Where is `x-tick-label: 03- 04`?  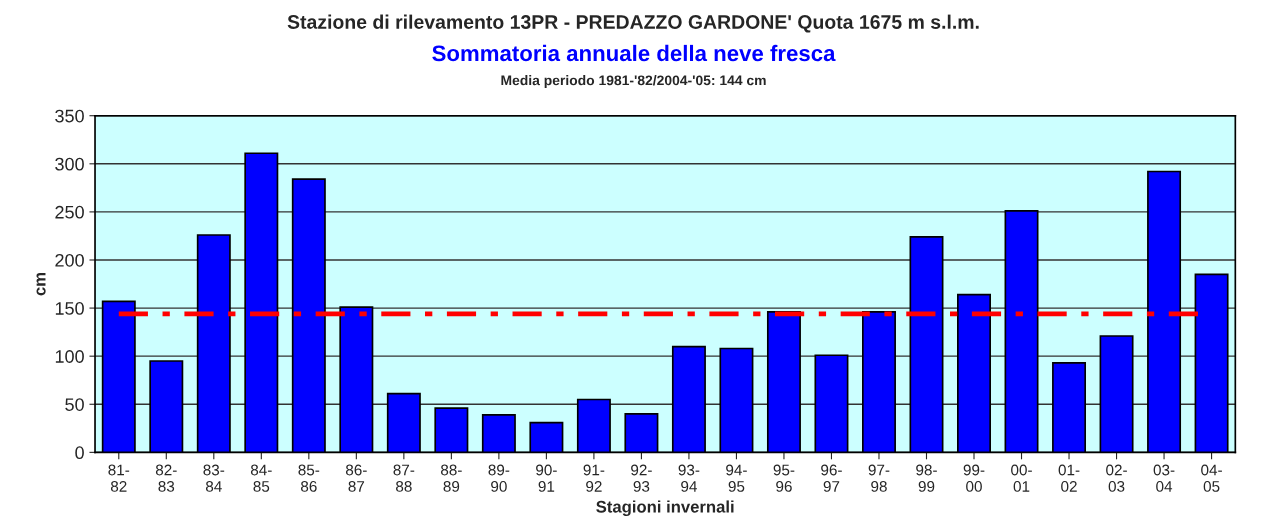
x-tick-label: 03- 04 is located at coordinates (1164, 478).